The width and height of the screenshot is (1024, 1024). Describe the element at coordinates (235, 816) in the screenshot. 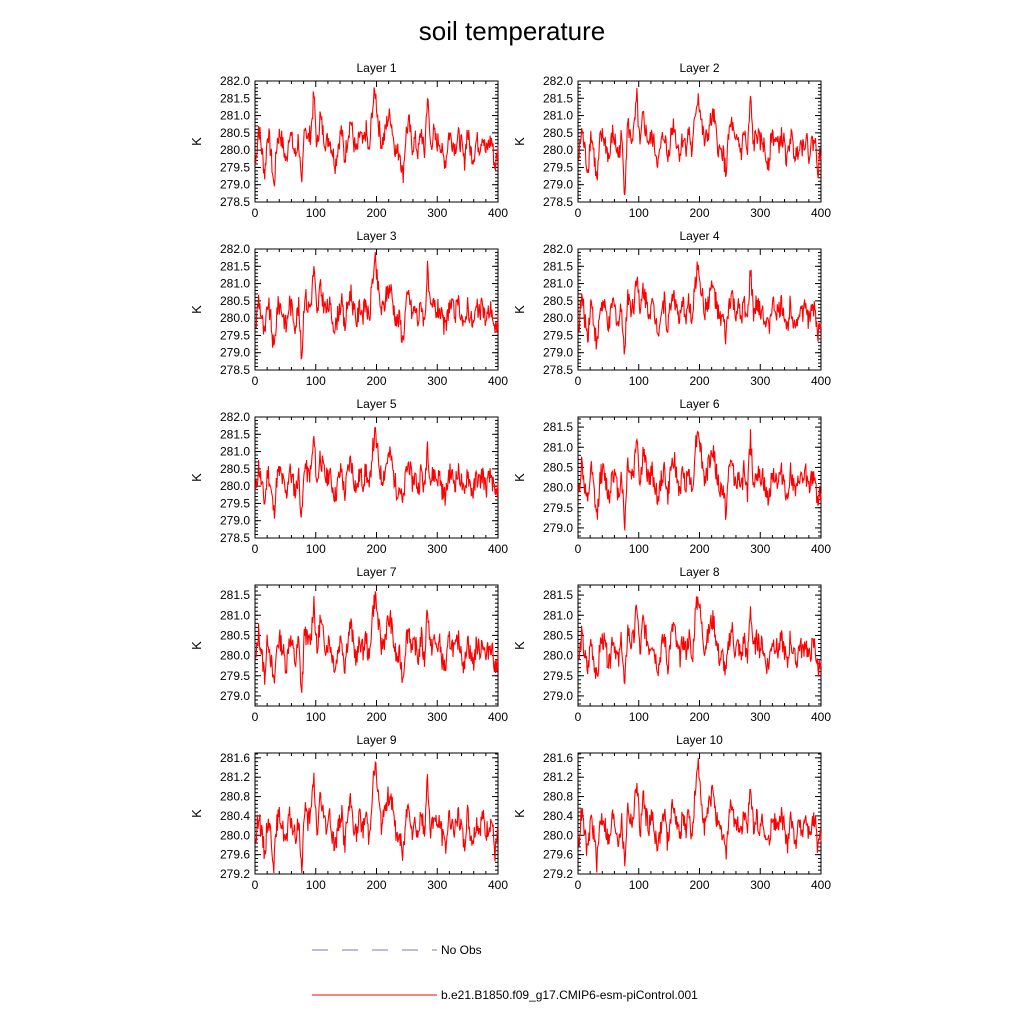

I see `y-tick-label: 280.4` at that location.